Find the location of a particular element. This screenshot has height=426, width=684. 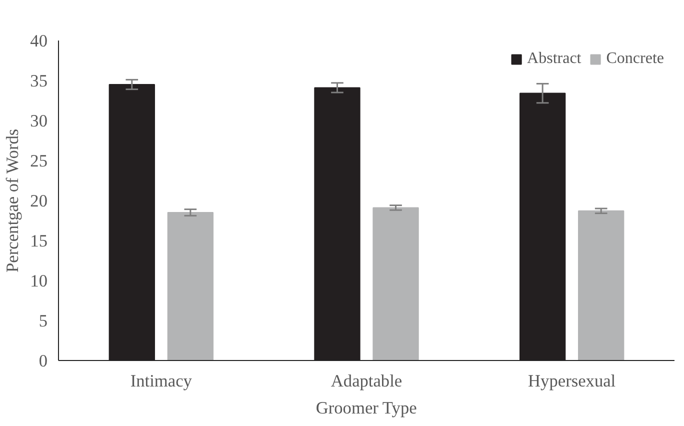

y-tick-label: 20 is located at coordinates (39, 201).